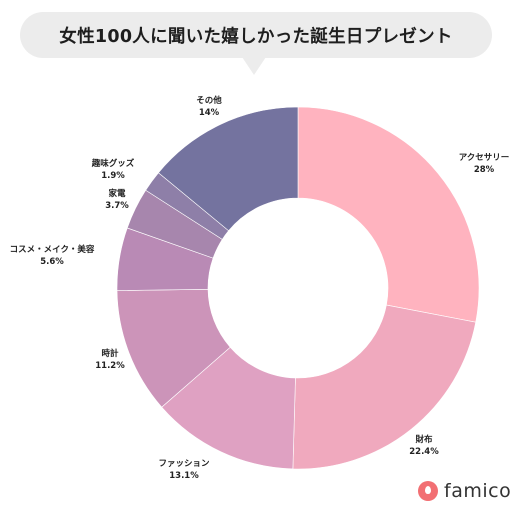 This screenshot has width=512, height=512. What do you see at coordinates (424, 452) in the screenshot?
I see `slice-value-label: 22.4%` at bounding box center [424, 452].